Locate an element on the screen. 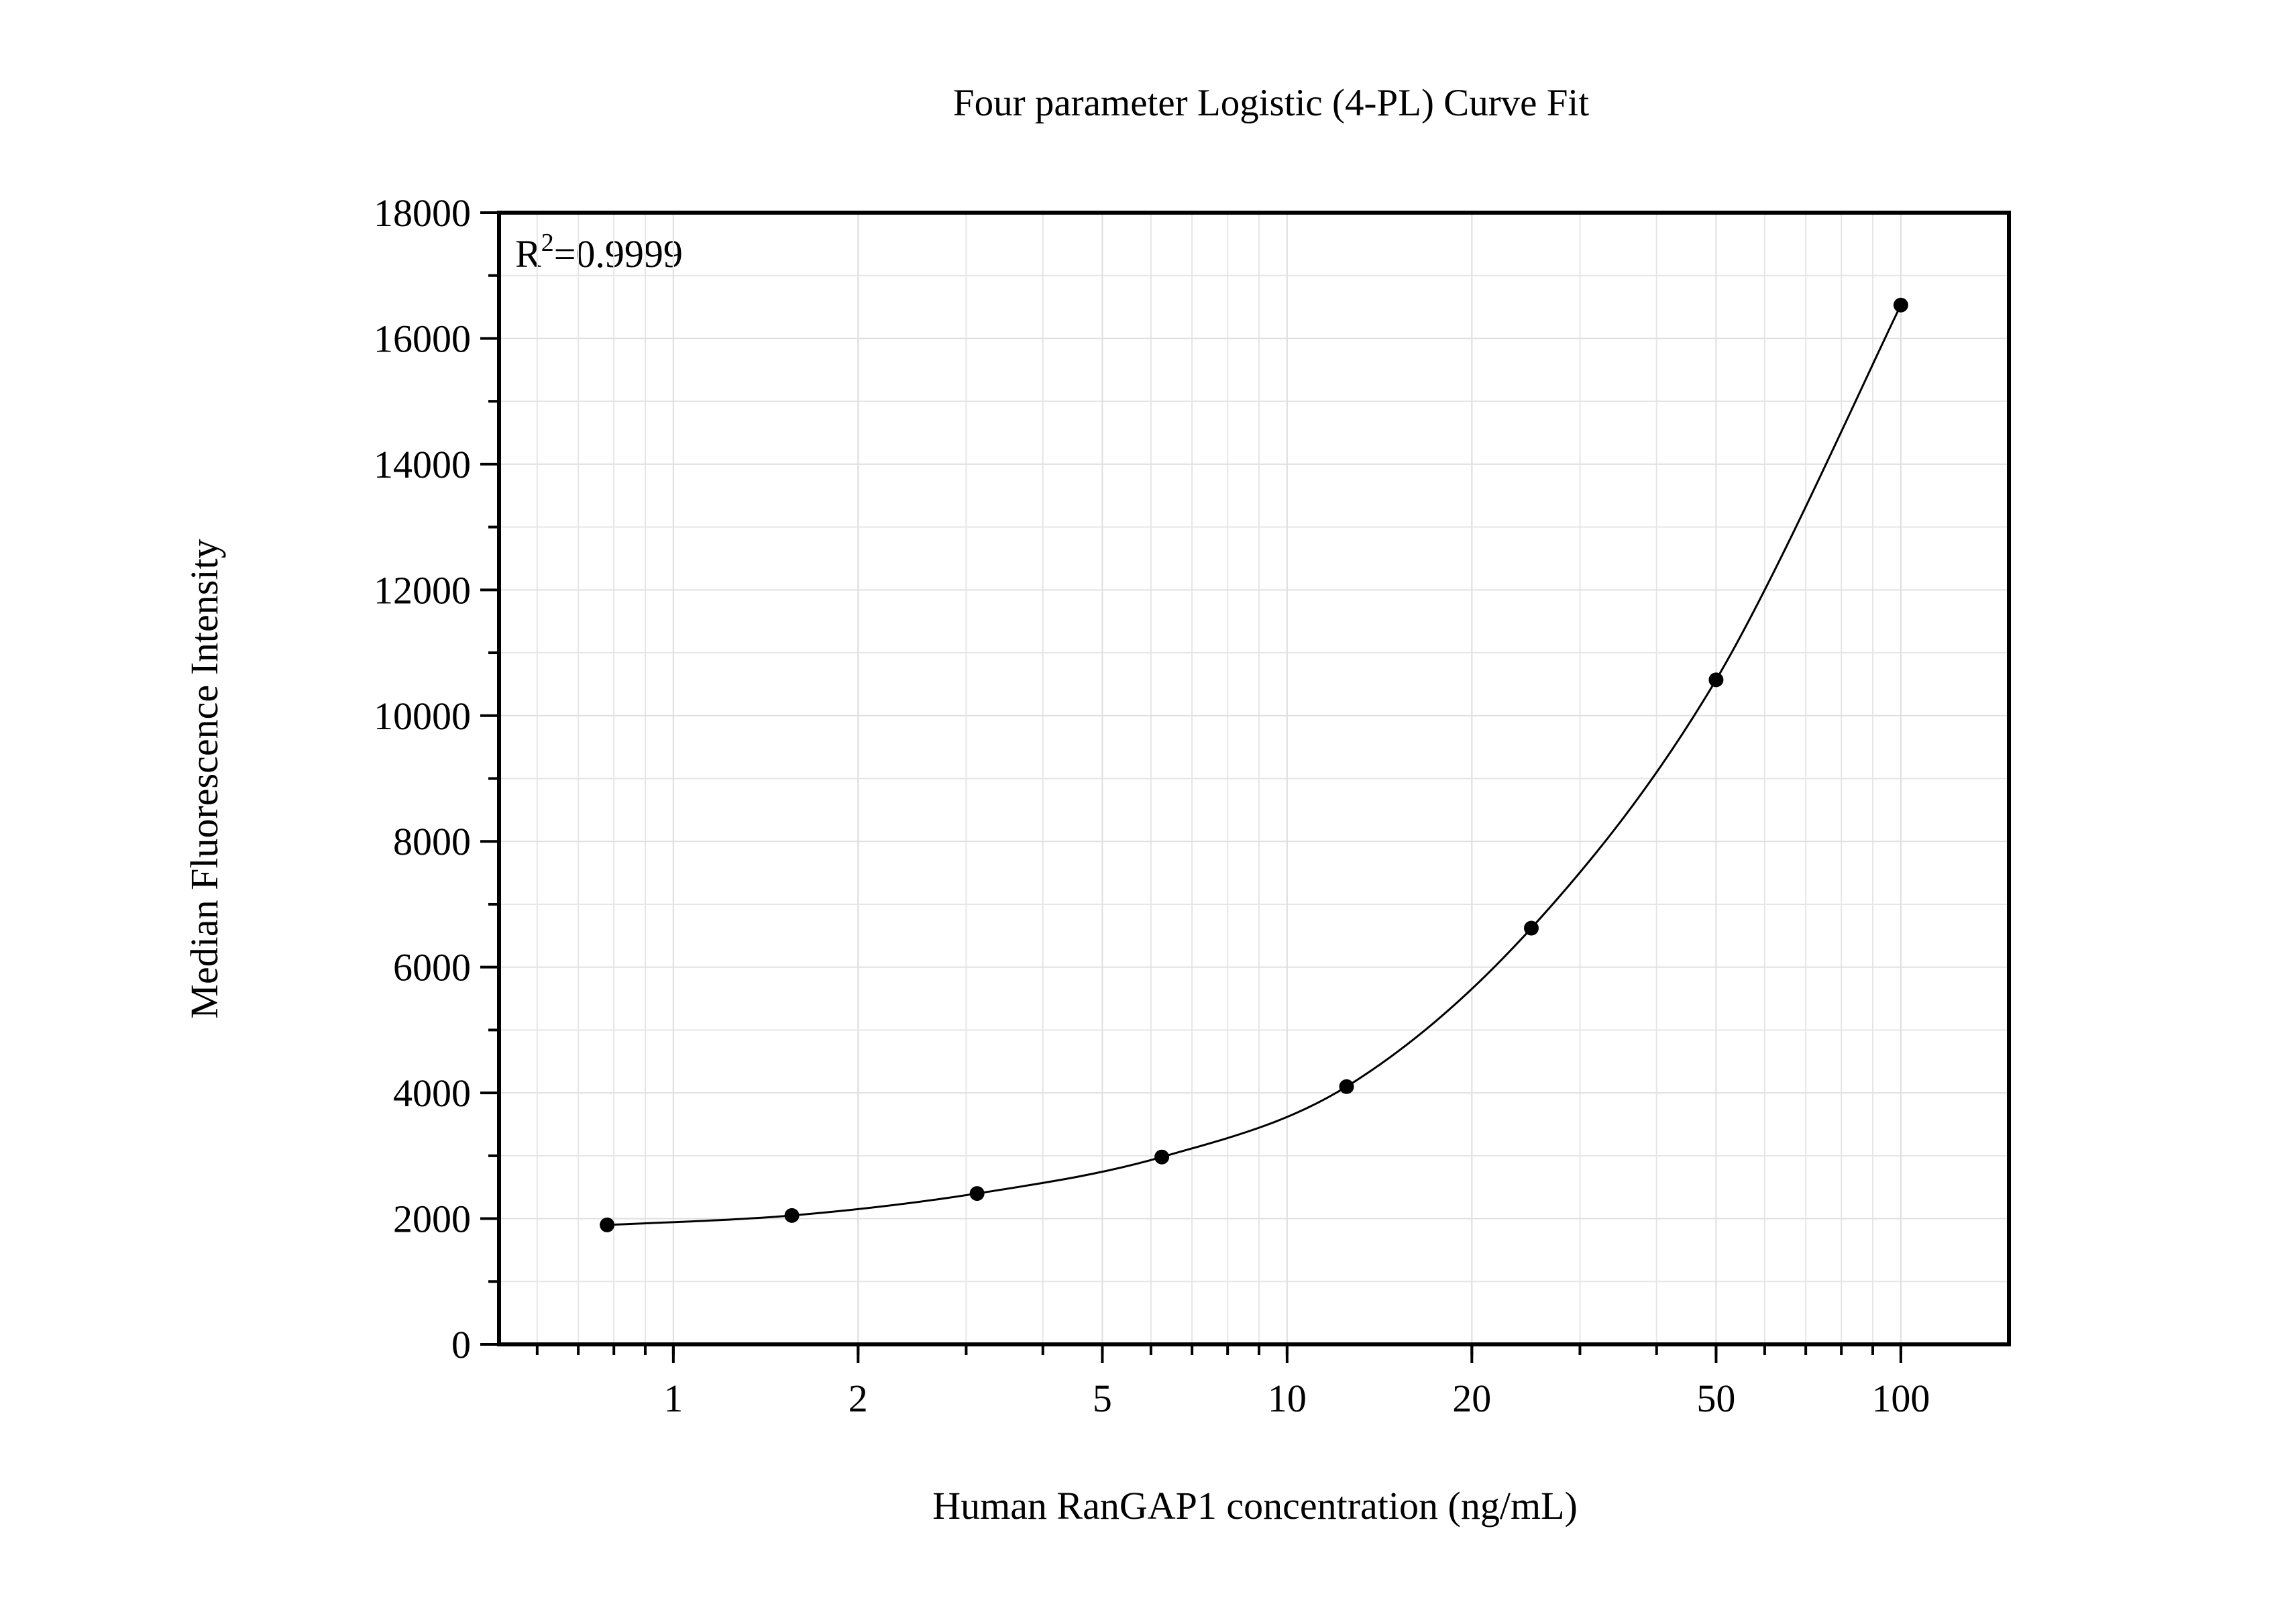 Image resolution: width=2296 pixels, height=1604 pixels. r-rest: =0.9999 is located at coordinates (618, 254).